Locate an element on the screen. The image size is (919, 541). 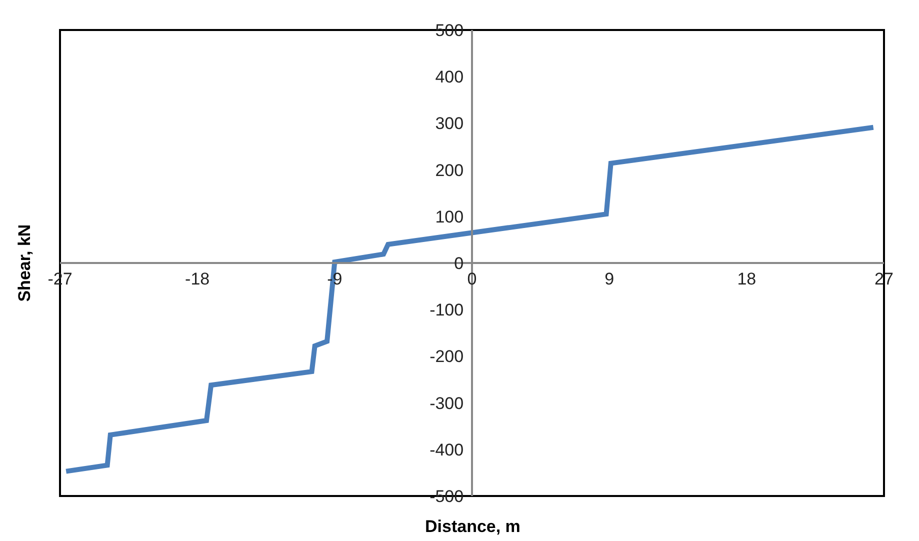
y-tick-label: 0 is located at coordinates (459, 263).